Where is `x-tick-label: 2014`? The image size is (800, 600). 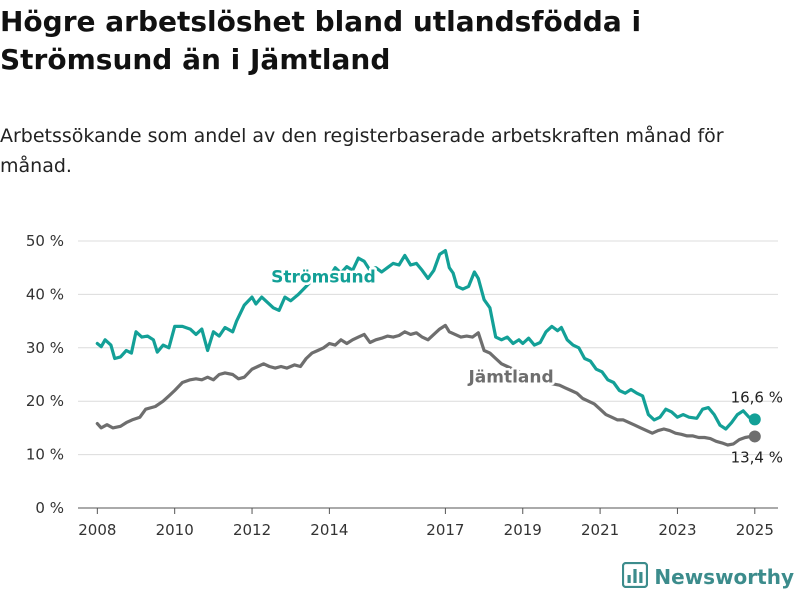
x-tick-label: 2014 is located at coordinates (329, 530).